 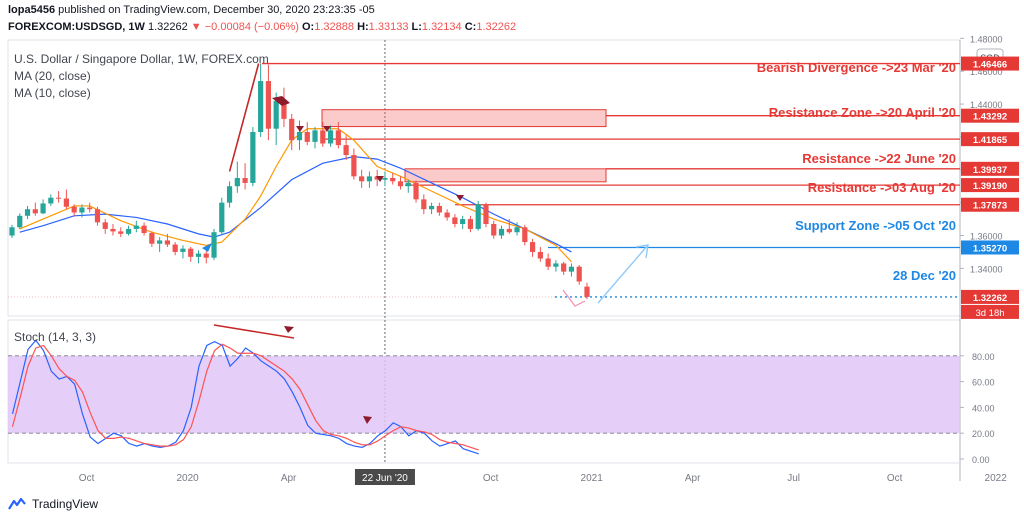 I want to click on price-badge-label-5: 1.37873, so click(x=990, y=206).